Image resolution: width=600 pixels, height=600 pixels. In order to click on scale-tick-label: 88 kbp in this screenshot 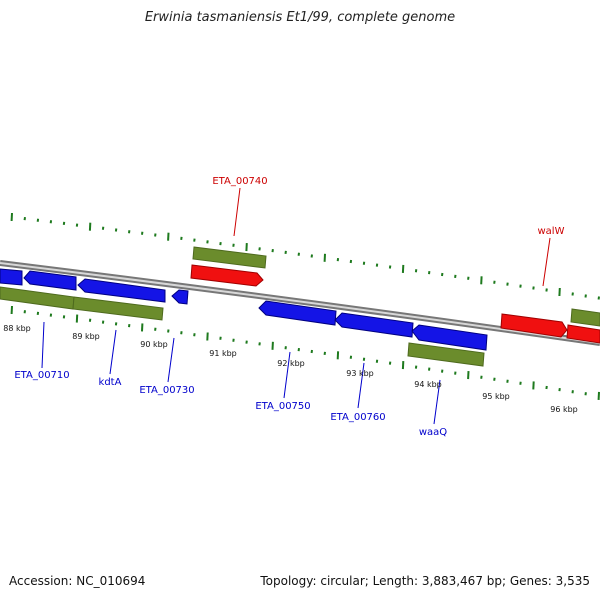, I will do `click(17, 328)`.